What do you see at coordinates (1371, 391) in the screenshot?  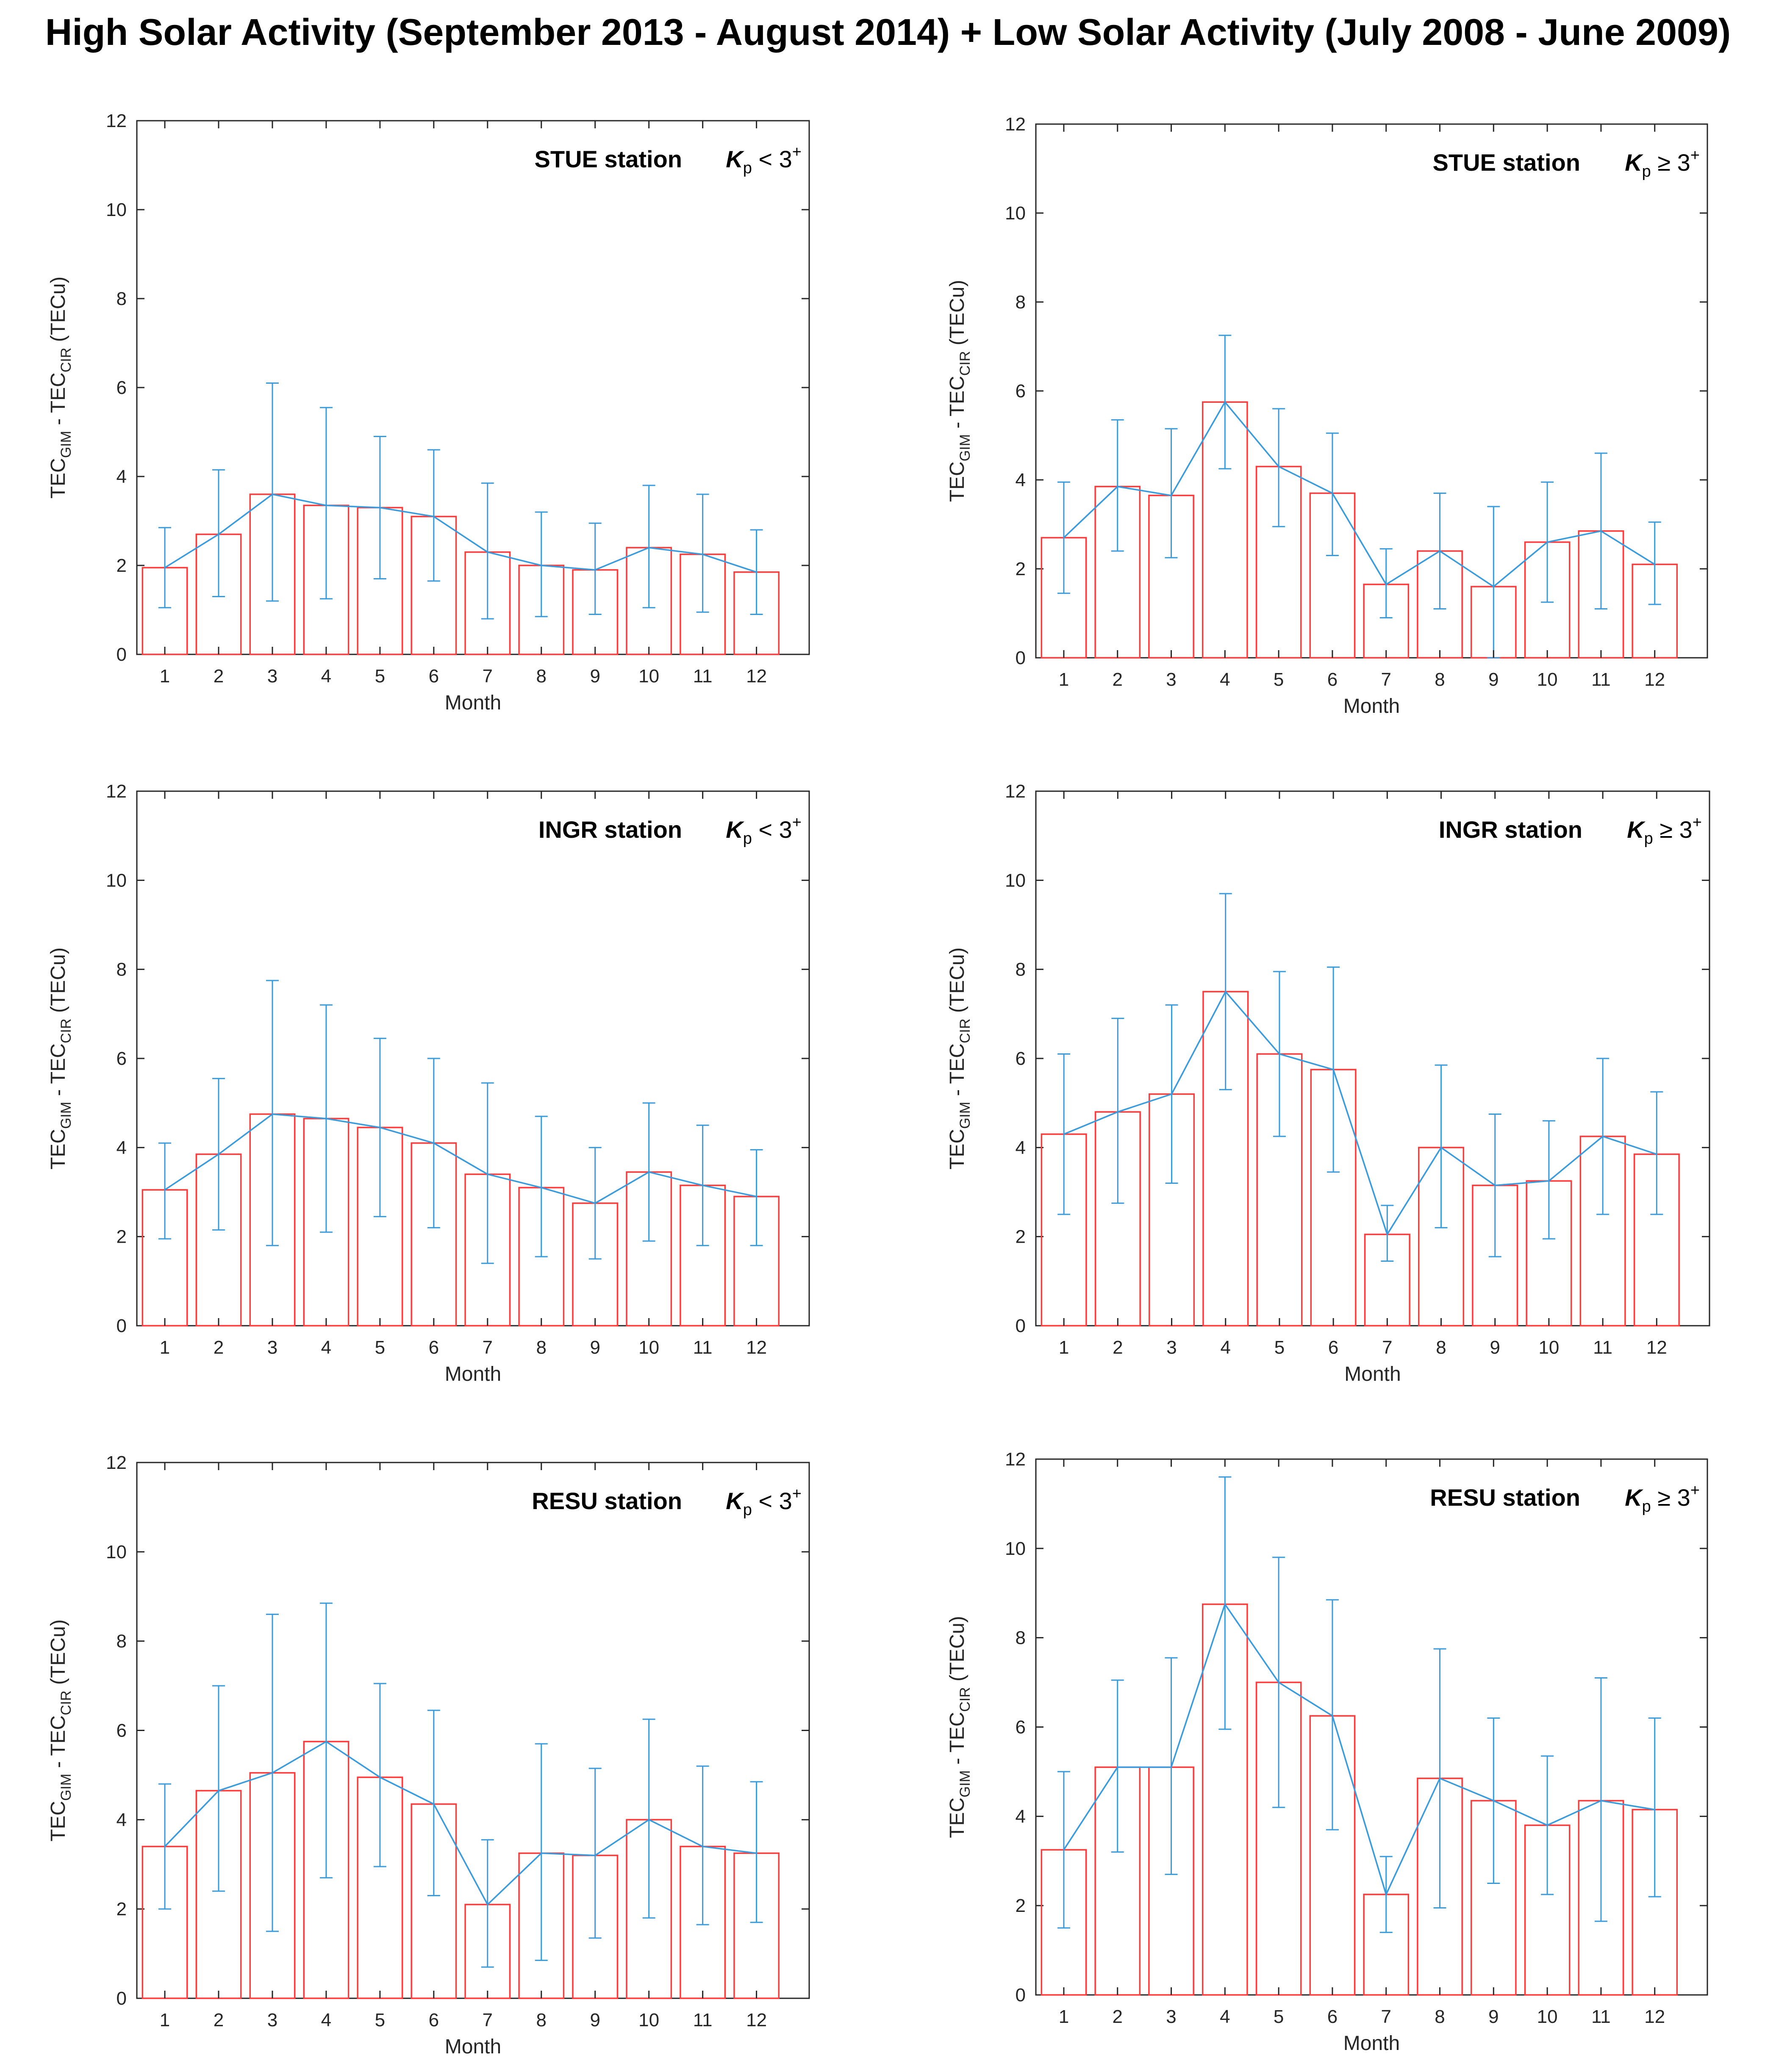 I see `axes-box` at bounding box center [1371, 391].